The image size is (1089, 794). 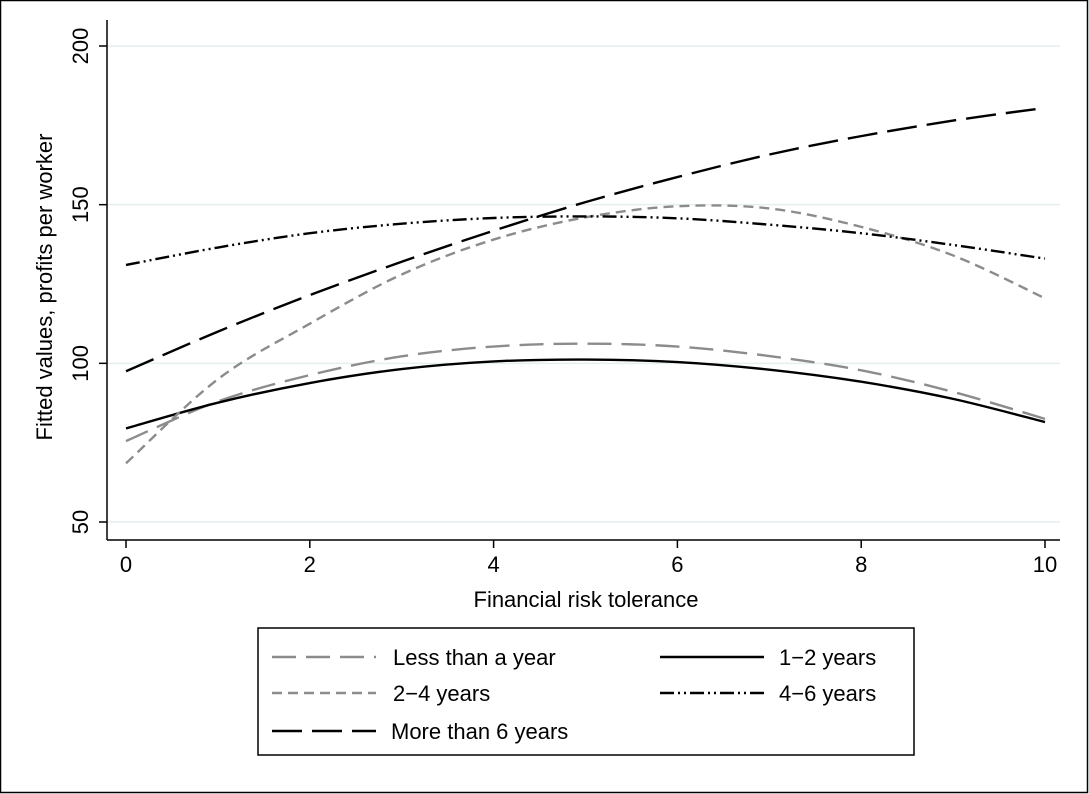 I want to click on legend-label-2: 2−4 years, so click(x=441, y=693).